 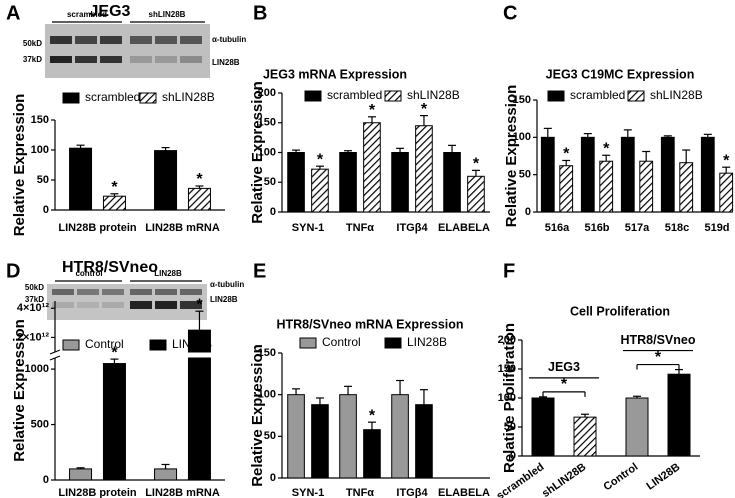 I want to click on y-axis-label: Relative Proliferation, so click(x=509, y=398).